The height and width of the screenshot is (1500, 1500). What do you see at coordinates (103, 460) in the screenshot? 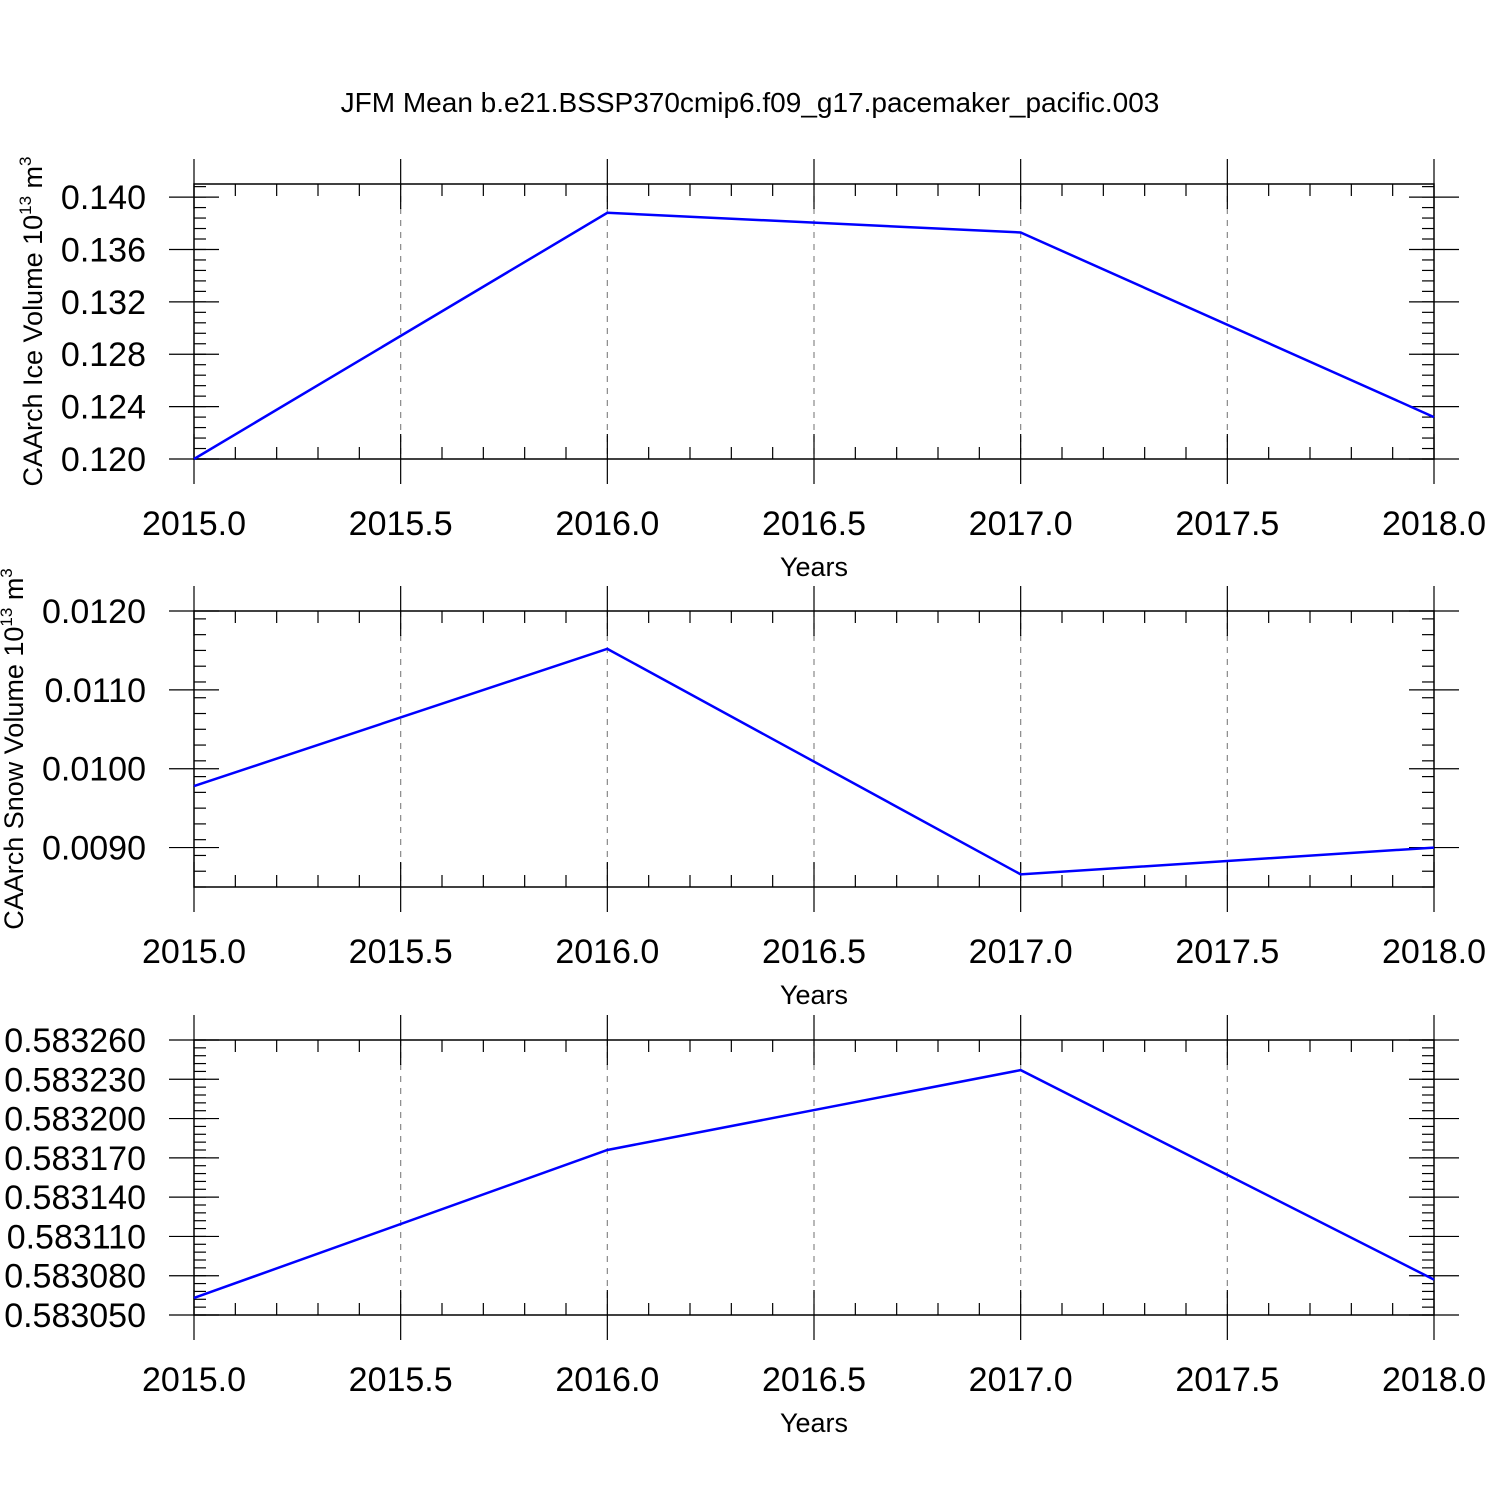
I see `y-tick-label: 0.120` at bounding box center [103, 460].